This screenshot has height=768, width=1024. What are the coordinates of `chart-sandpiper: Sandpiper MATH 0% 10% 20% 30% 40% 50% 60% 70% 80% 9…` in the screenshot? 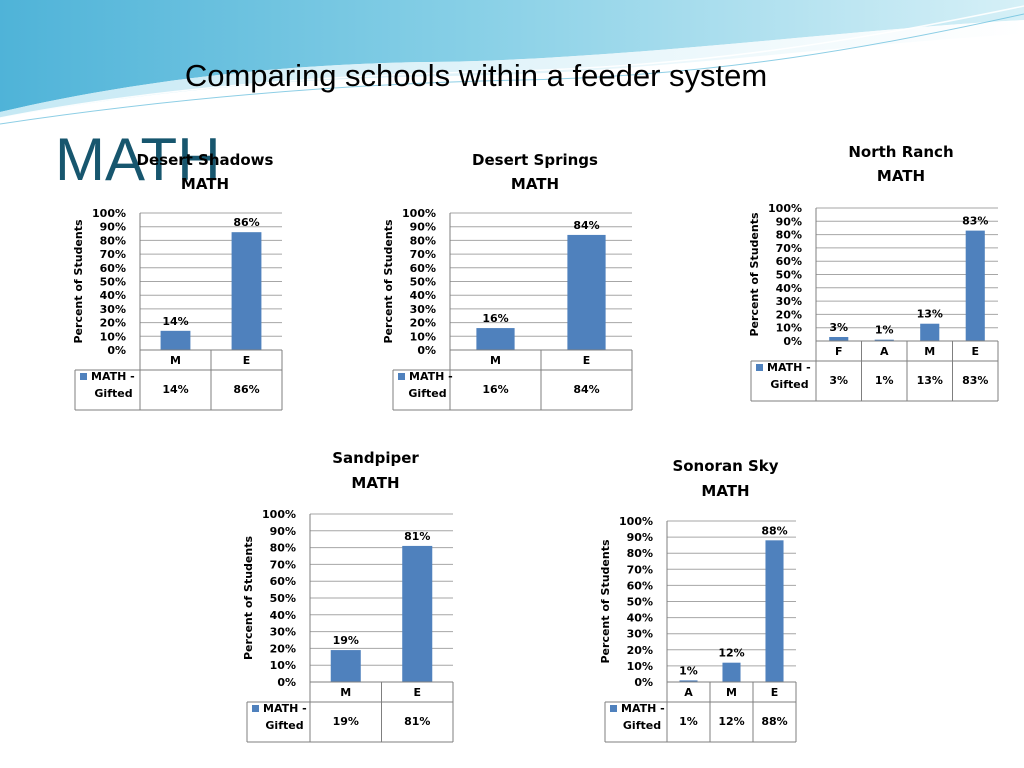 It's located at (350, 595).